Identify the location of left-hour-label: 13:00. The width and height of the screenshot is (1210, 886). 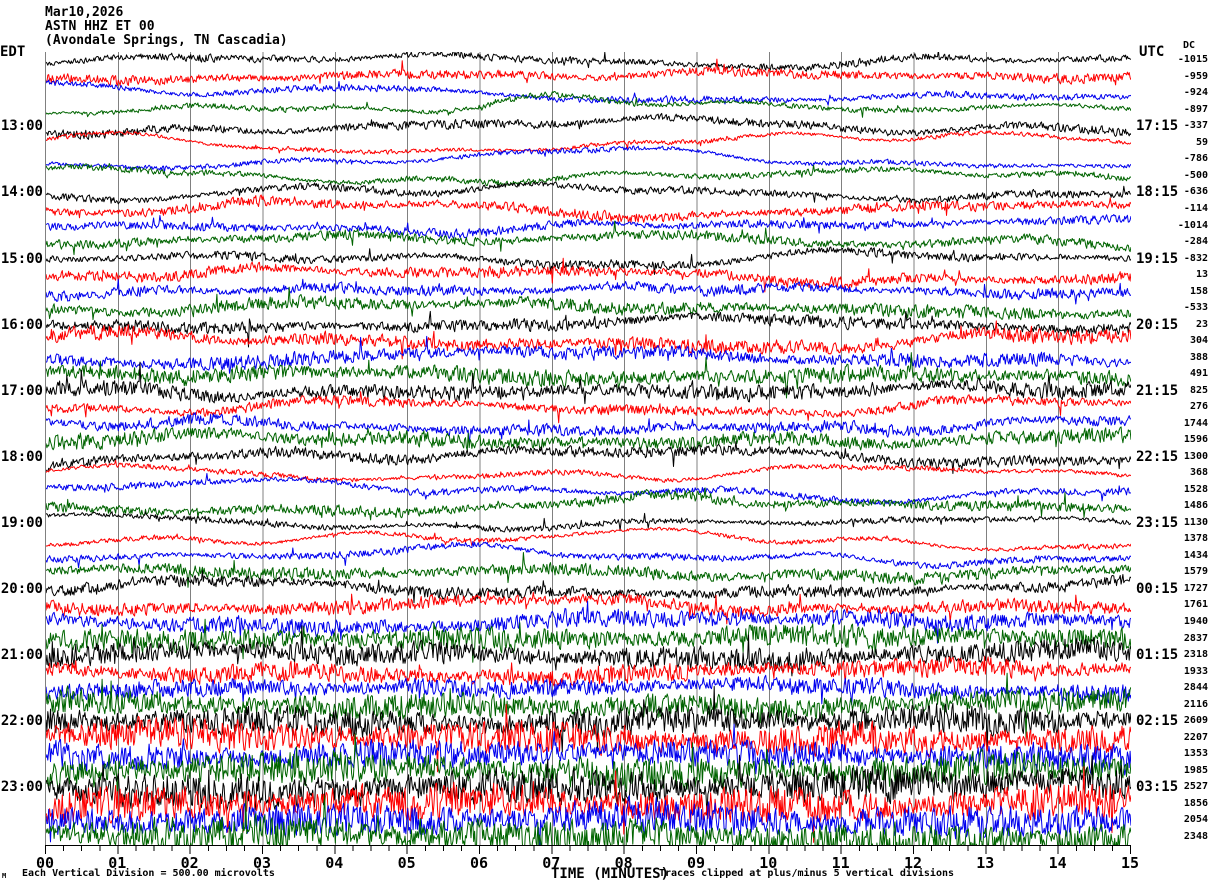
(21, 126).